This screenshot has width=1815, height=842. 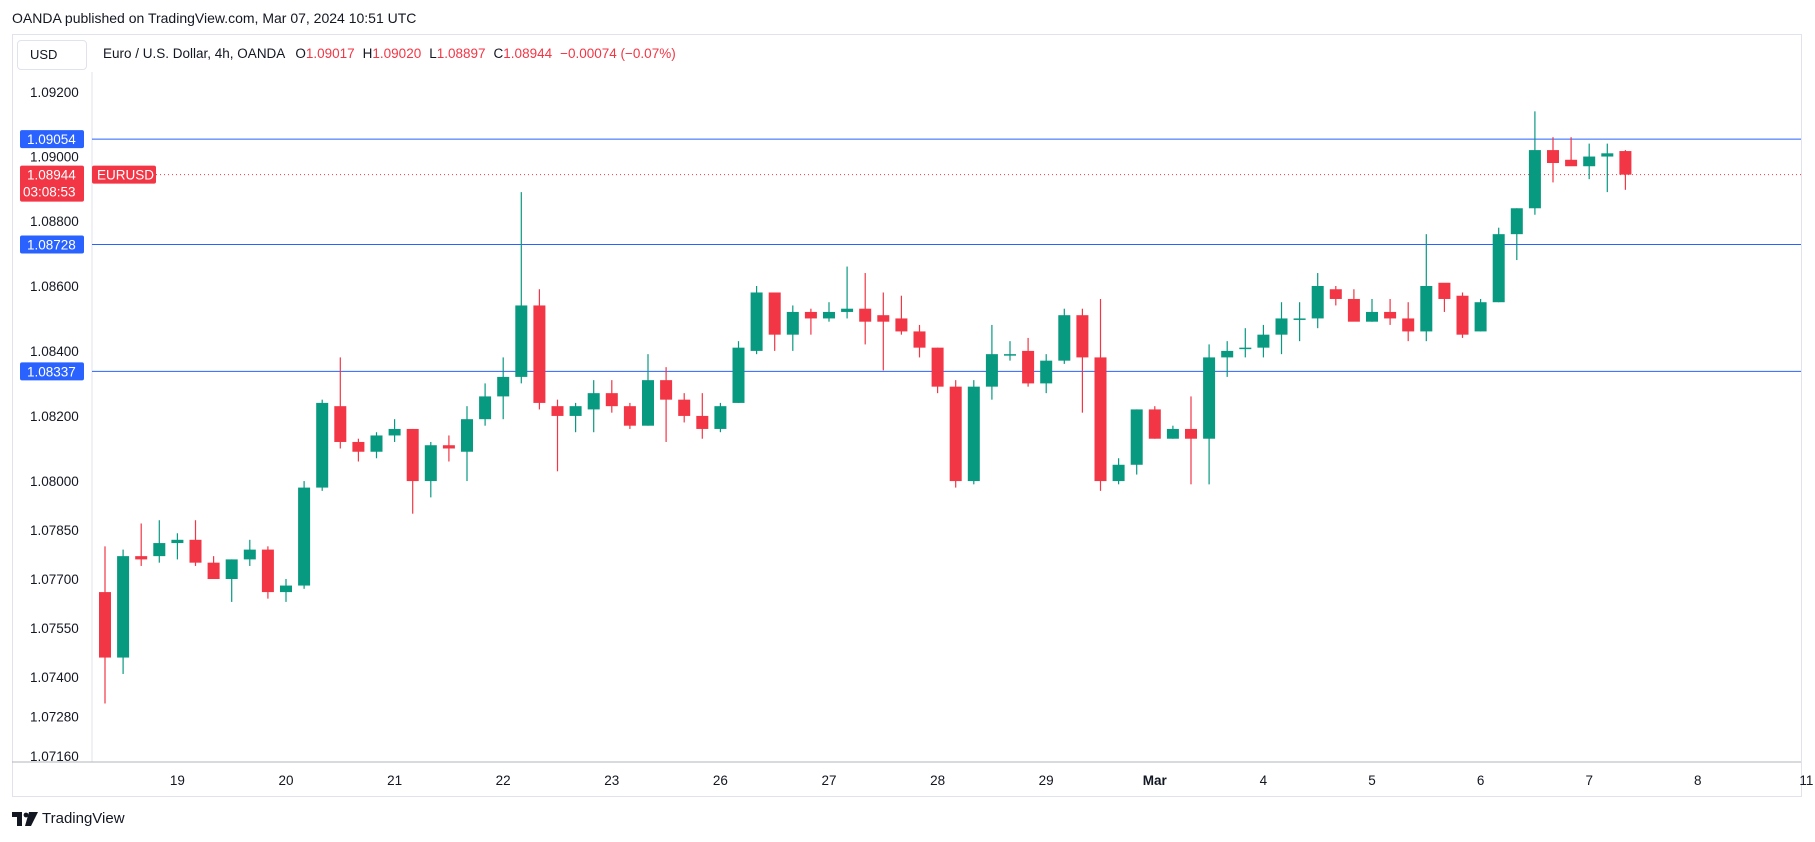 What do you see at coordinates (54, 416) in the screenshot?
I see `y-tick-label: 1.08200` at bounding box center [54, 416].